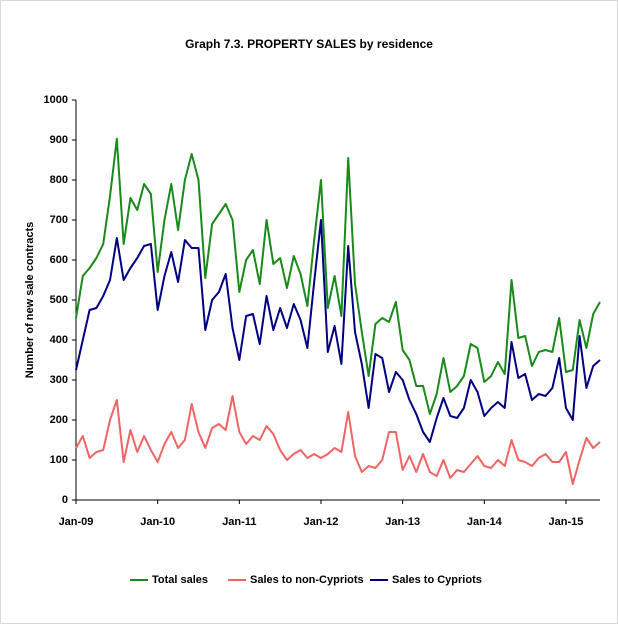 The width and height of the screenshot is (618, 624). I want to click on x-tick-label: Jan-11, so click(239, 522).